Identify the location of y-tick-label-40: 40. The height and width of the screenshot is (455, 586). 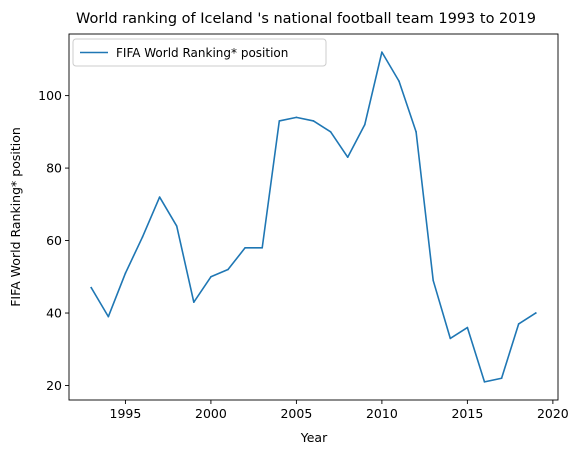
(54, 313).